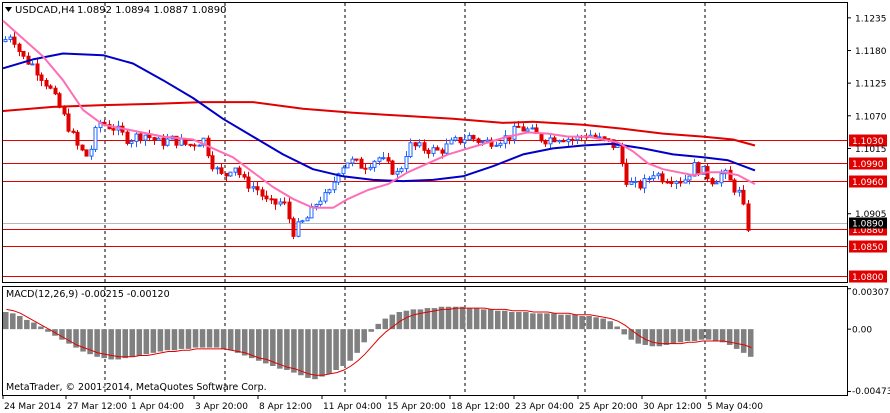 The image size is (890, 413). What do you see at coordinates (608, 407) in the screenshot?
I see `time-tick-label-9: 25 Apr 20:00` at bounding box center [608, 407].